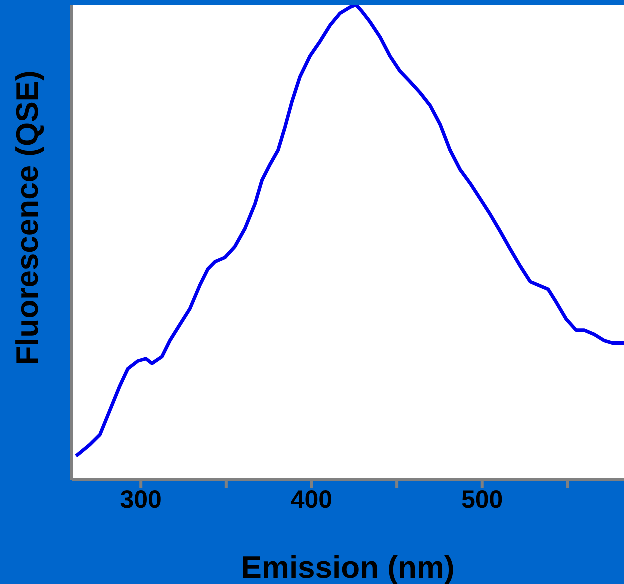  What do you see at coordinates (483, 500) in the screenshot?
I see `x-tick-label: 500` at bounding box center [483, 500].